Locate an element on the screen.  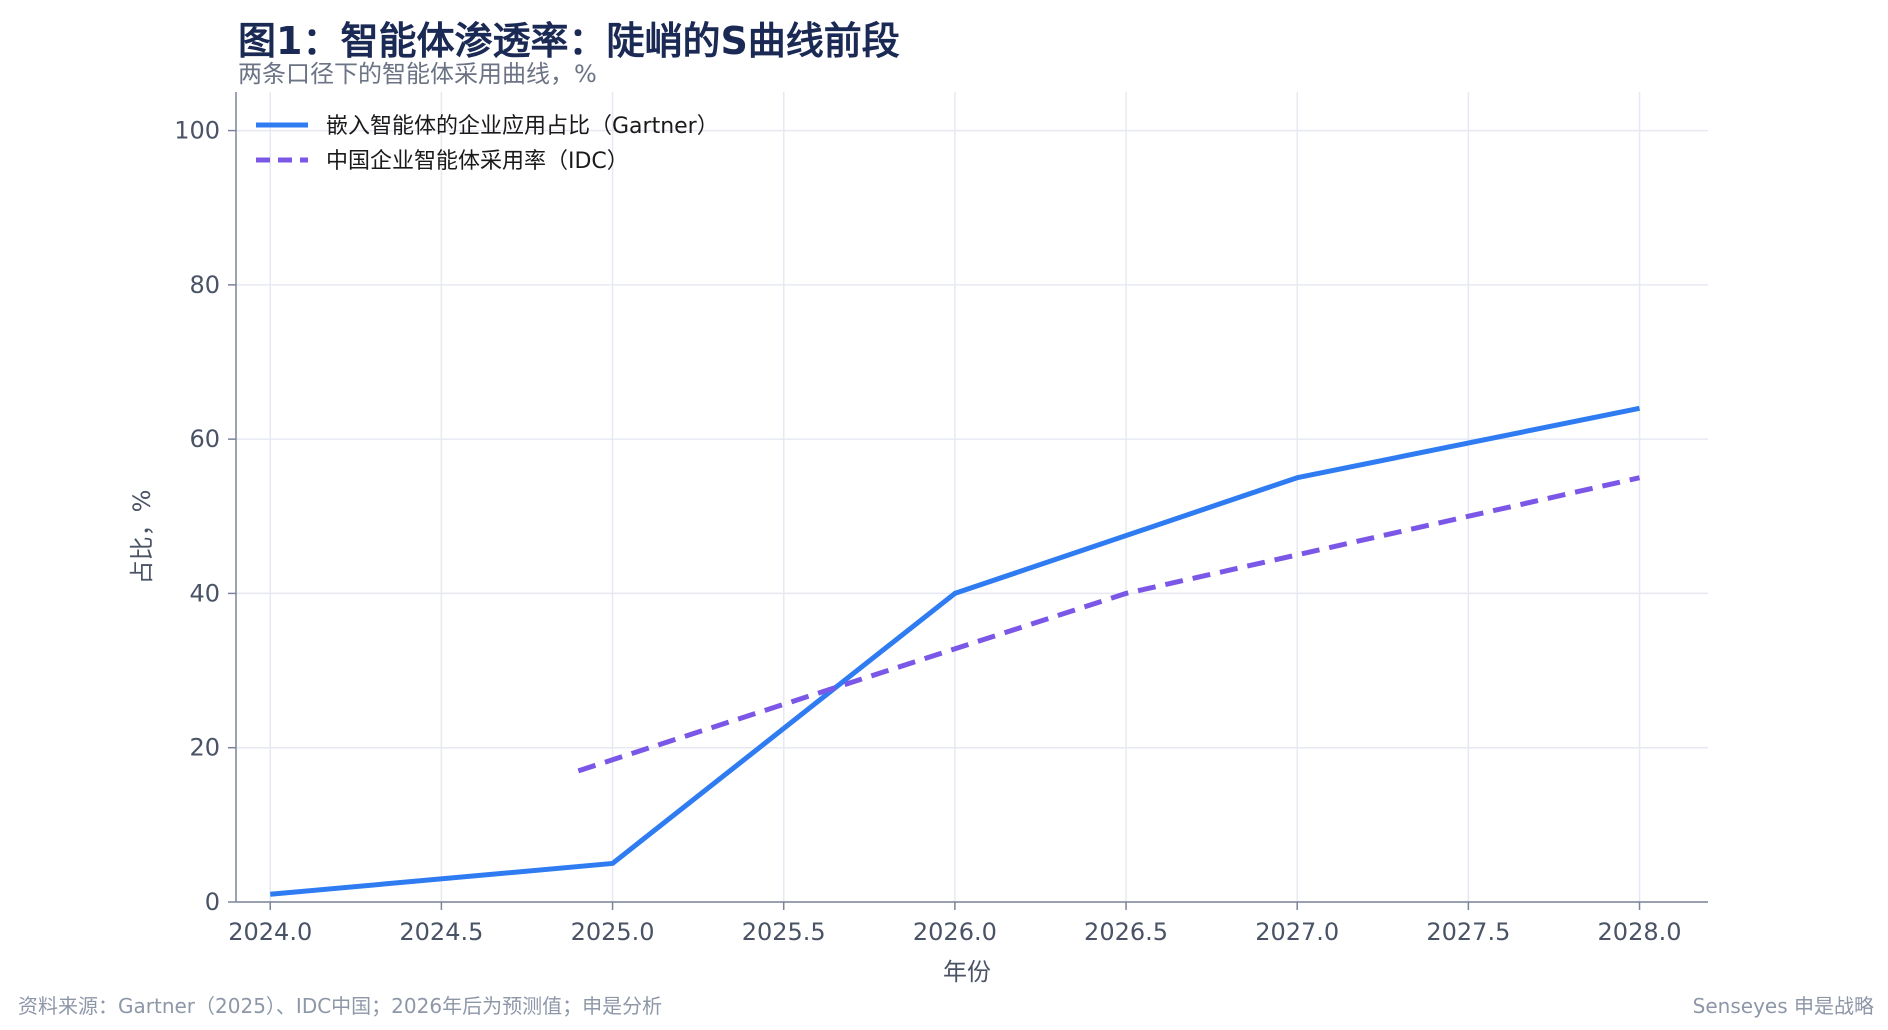
chart-title: 图1：智能体渗透率：陡峭的S曲线前段 is located at coordinates (569, 41).